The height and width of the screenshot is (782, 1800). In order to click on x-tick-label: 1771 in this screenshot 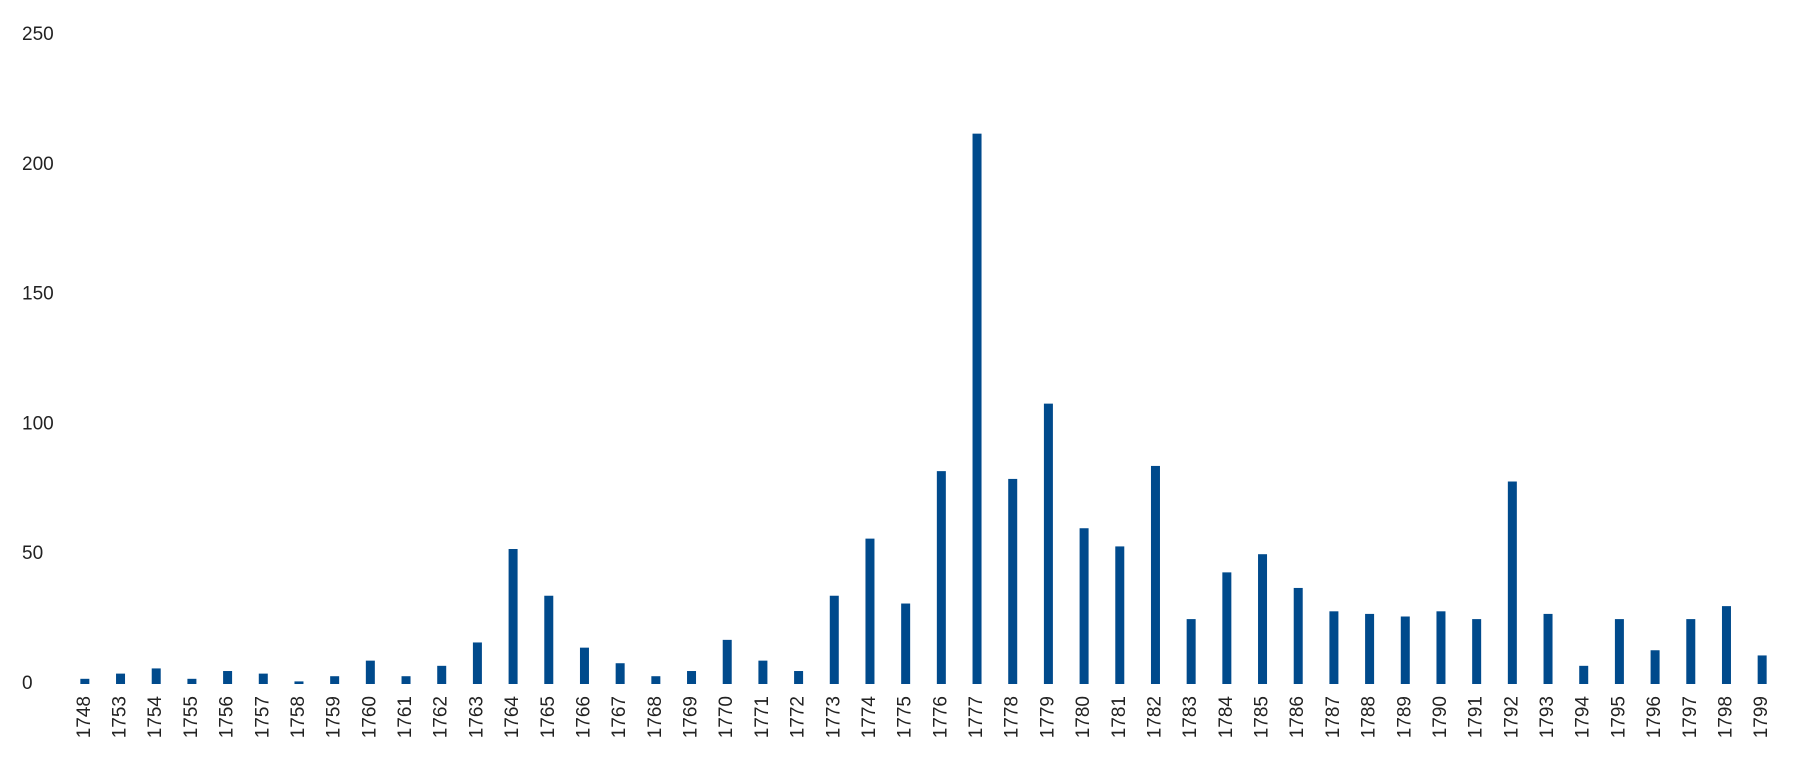, I will do `click(762, 717)`.